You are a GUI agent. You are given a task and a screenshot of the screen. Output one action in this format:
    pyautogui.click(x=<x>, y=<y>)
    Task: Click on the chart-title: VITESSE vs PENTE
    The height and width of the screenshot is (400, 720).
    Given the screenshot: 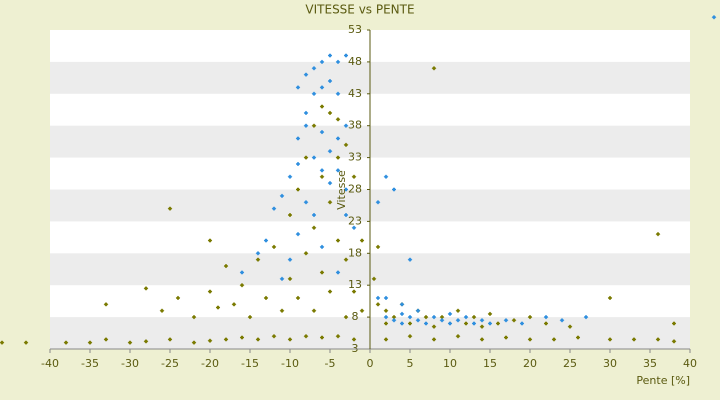 What is the action you would take?
    pyautogui.click(x=359, y=10)
    